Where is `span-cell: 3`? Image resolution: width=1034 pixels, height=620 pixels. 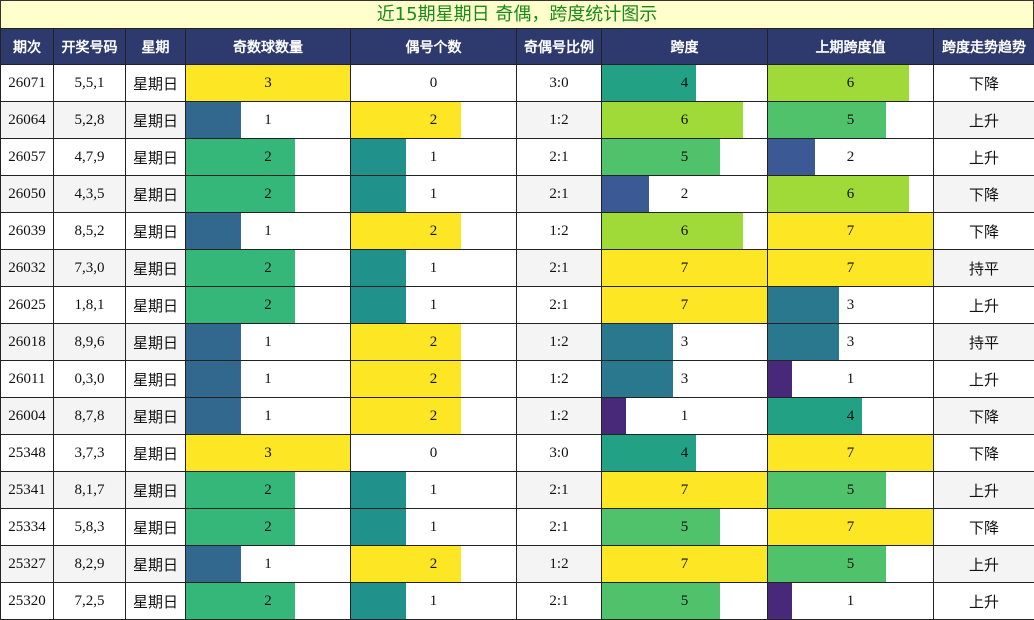 span-cell: 3 is located at coordinates (685, 379).